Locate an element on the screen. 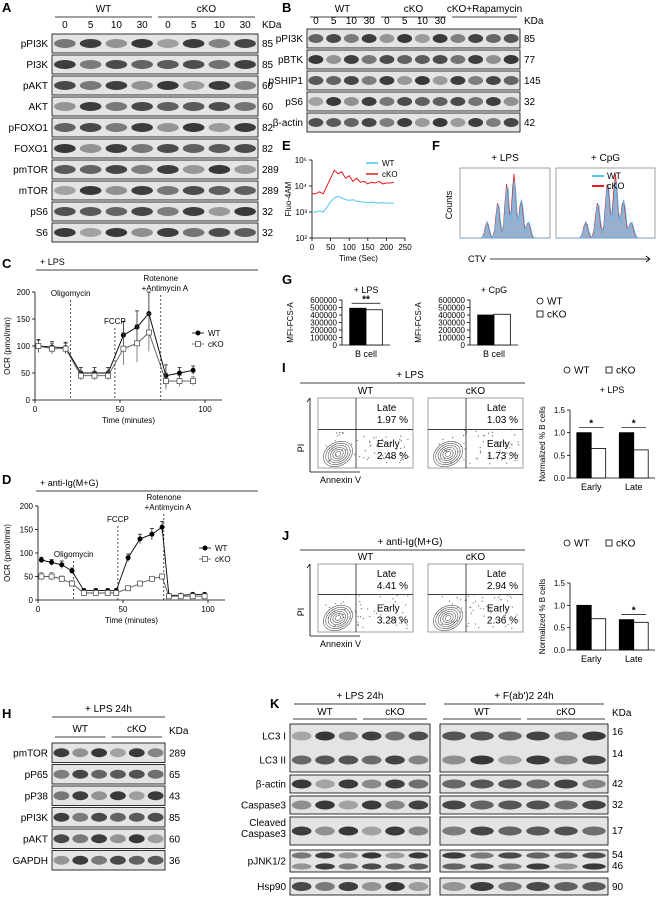  lane-label: 30 is located at coordinates (143, 25).